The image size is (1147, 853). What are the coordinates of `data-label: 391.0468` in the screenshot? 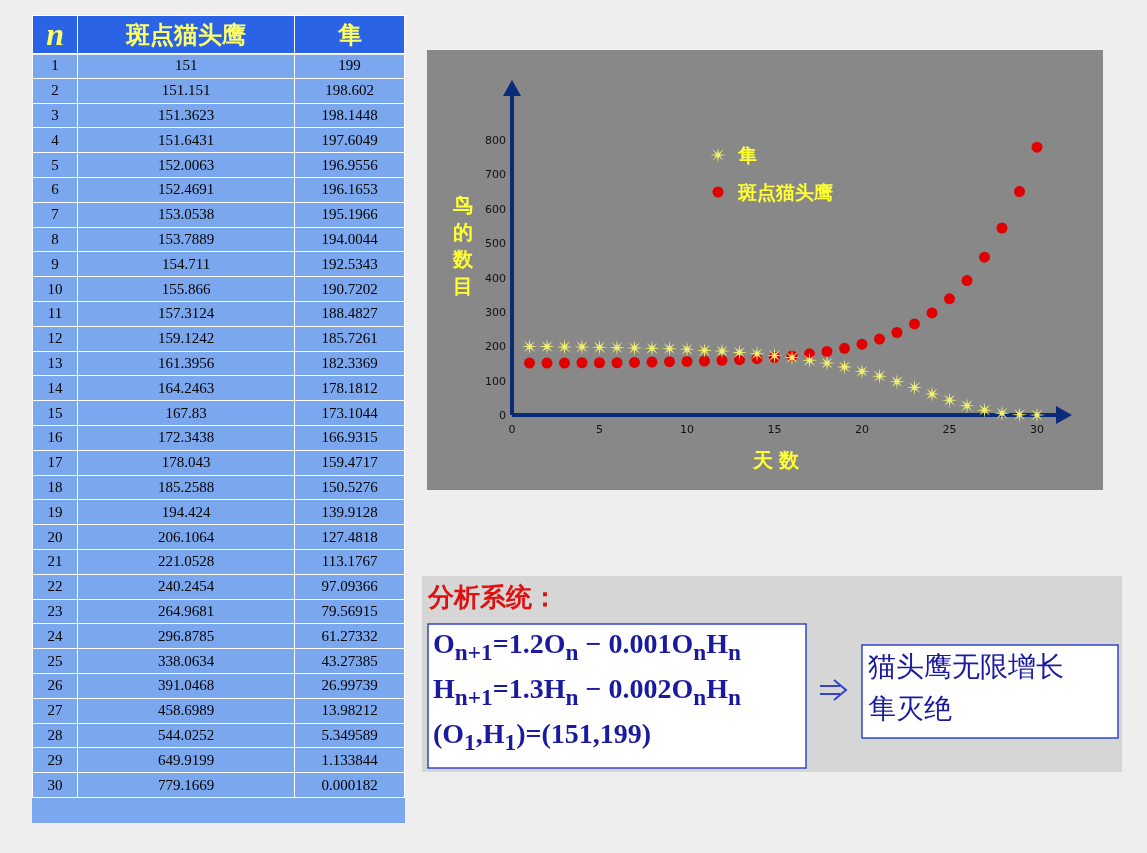 It's located at (186, 686).